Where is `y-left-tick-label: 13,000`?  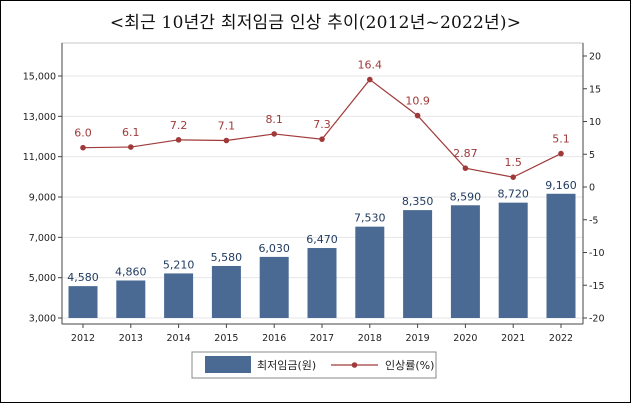
y-left-tick-label: 13,000 is located at coordinates (39, 117).